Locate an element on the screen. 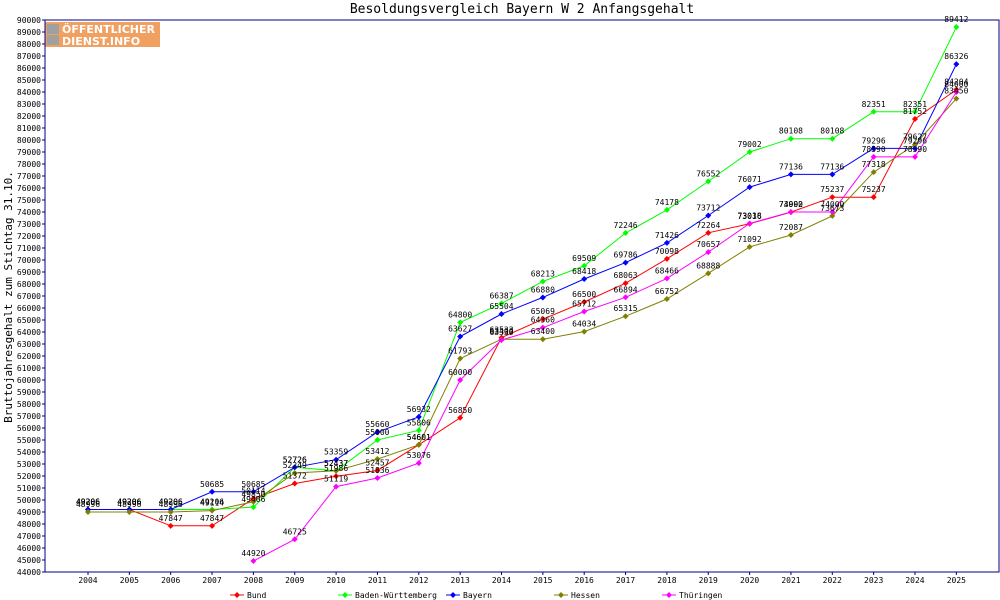 The height and width of the screenshot is (600, 1000). y-tick-label: 63000 is located at coordinates (29, 344).